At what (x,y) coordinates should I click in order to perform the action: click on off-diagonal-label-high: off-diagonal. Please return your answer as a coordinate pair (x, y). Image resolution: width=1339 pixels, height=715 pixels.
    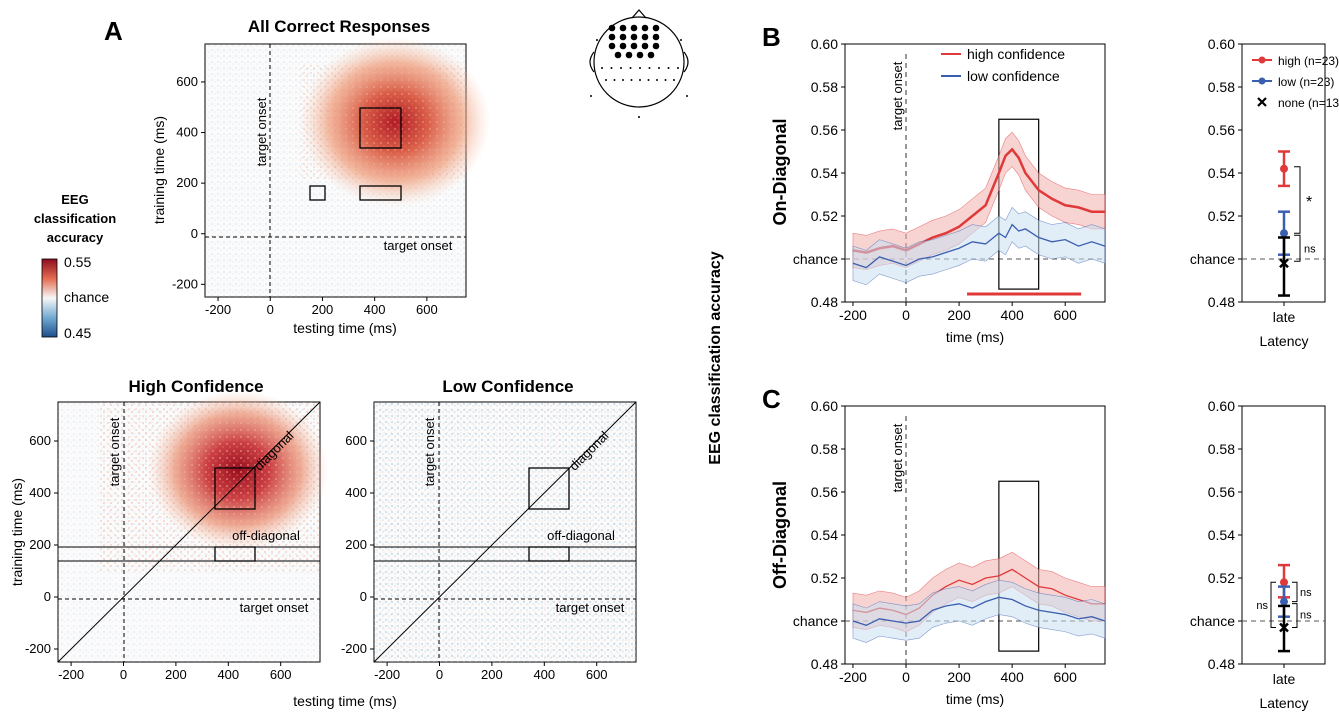
    Looking at the image, I should click on (266, 535).